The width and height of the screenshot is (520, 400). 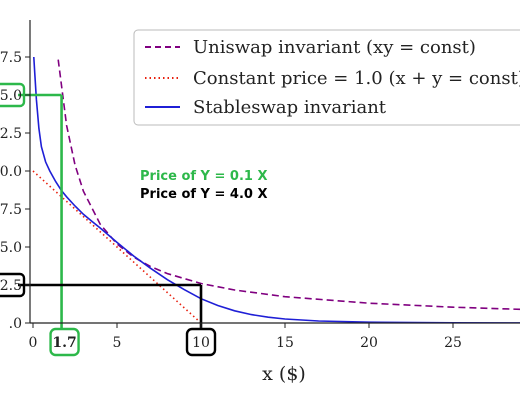 I want to click on y-tick-label-6: 5.0, so click(x=11, y=96).